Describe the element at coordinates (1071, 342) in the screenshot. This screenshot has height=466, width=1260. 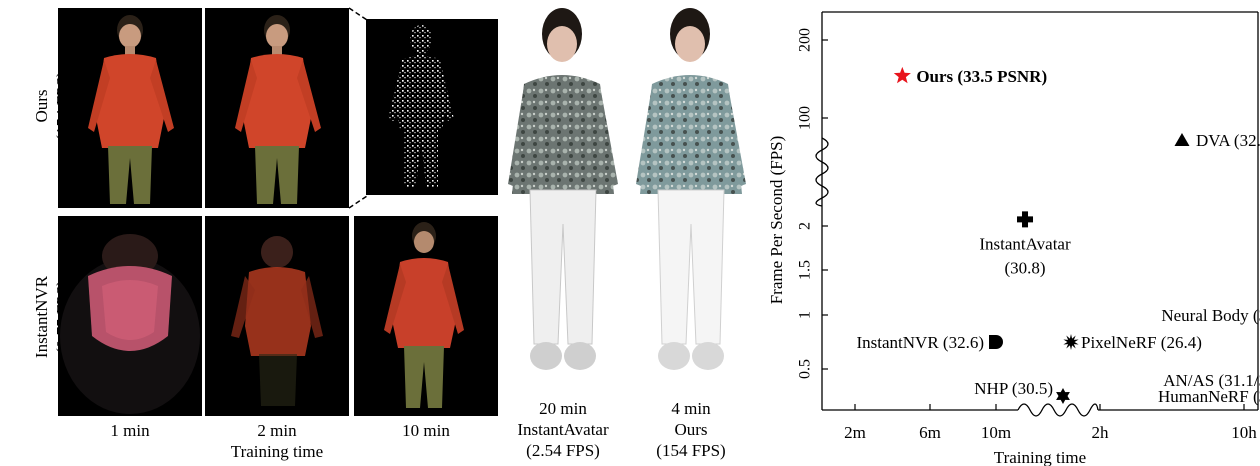
I see `point-pixelnerf-marker` at that location.